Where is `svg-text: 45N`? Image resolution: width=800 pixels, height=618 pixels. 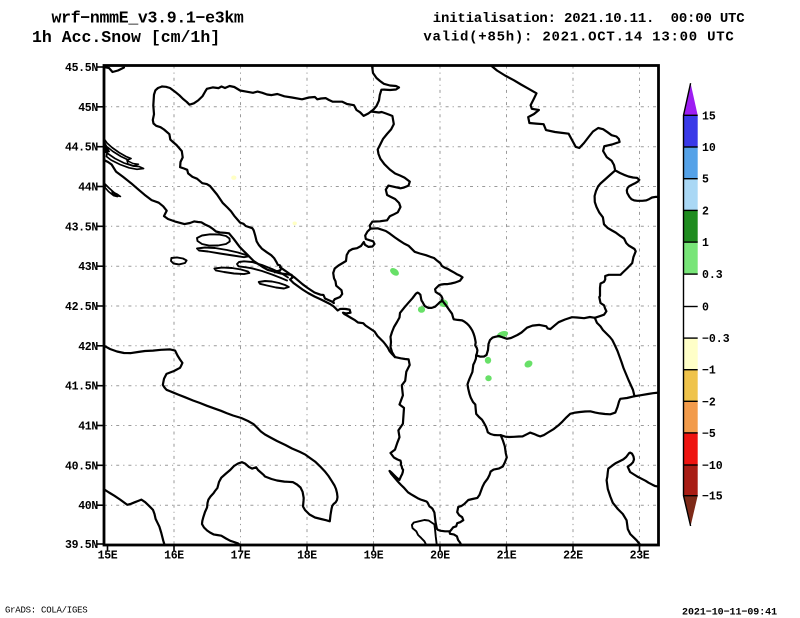 svg-text: 45N is located at coordinates (88, 108).